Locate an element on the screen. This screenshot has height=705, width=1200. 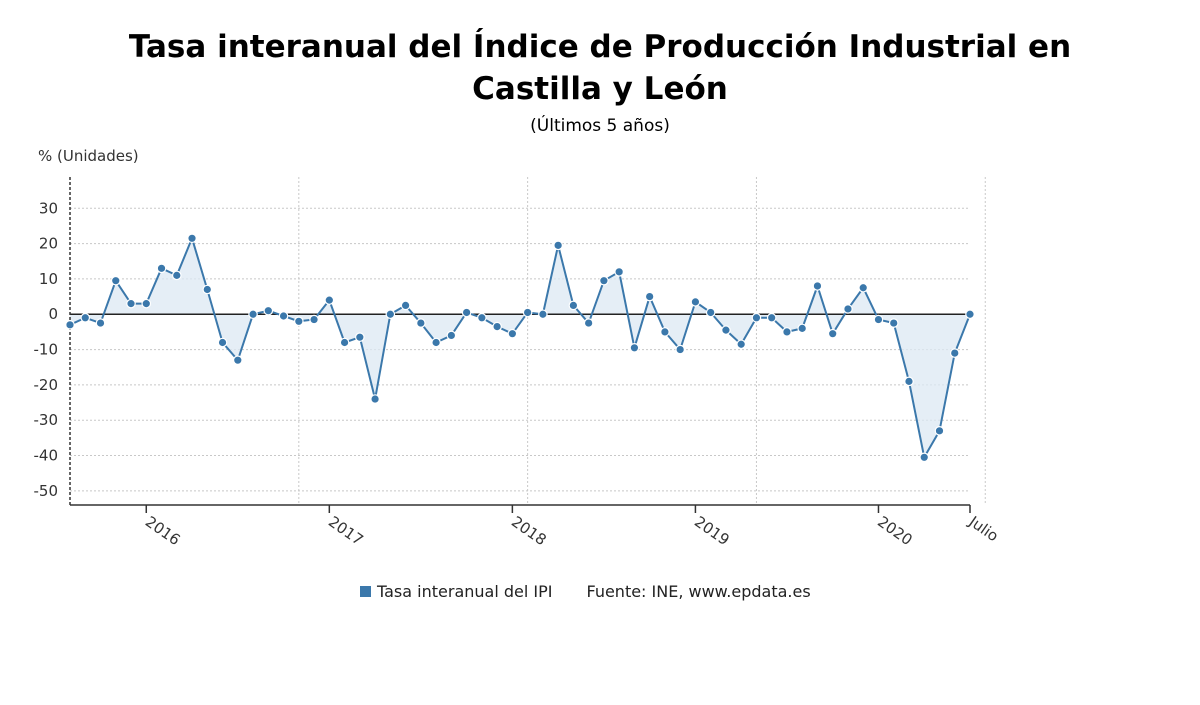
y-tick-label: -30 is located at coordinates (46, 420).